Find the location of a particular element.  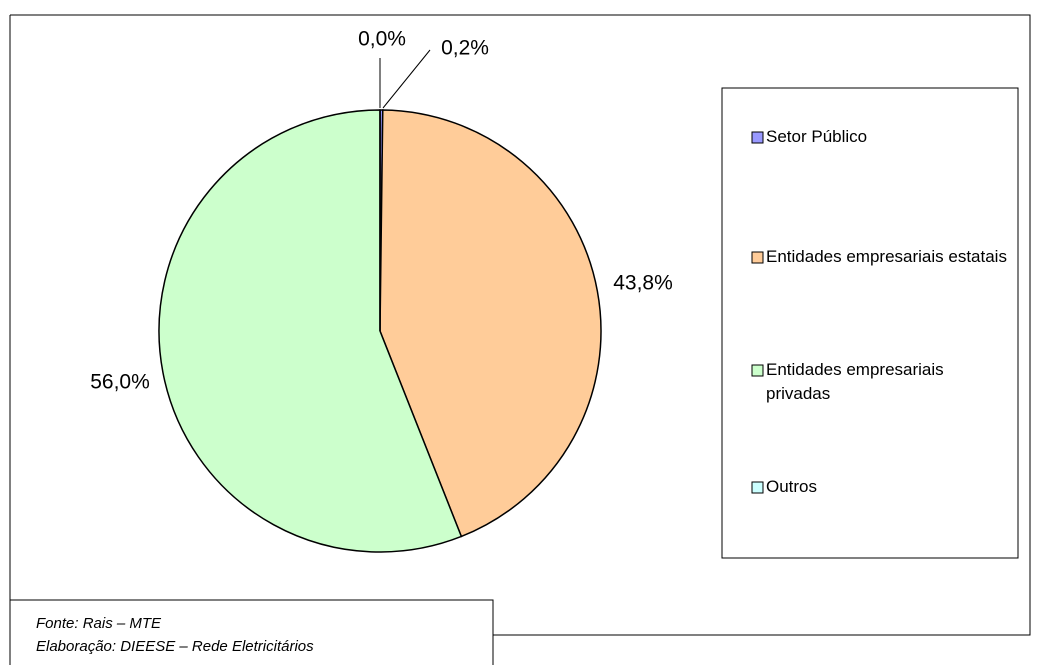

data-label: 0,0% is located at coordinates (382, 39).